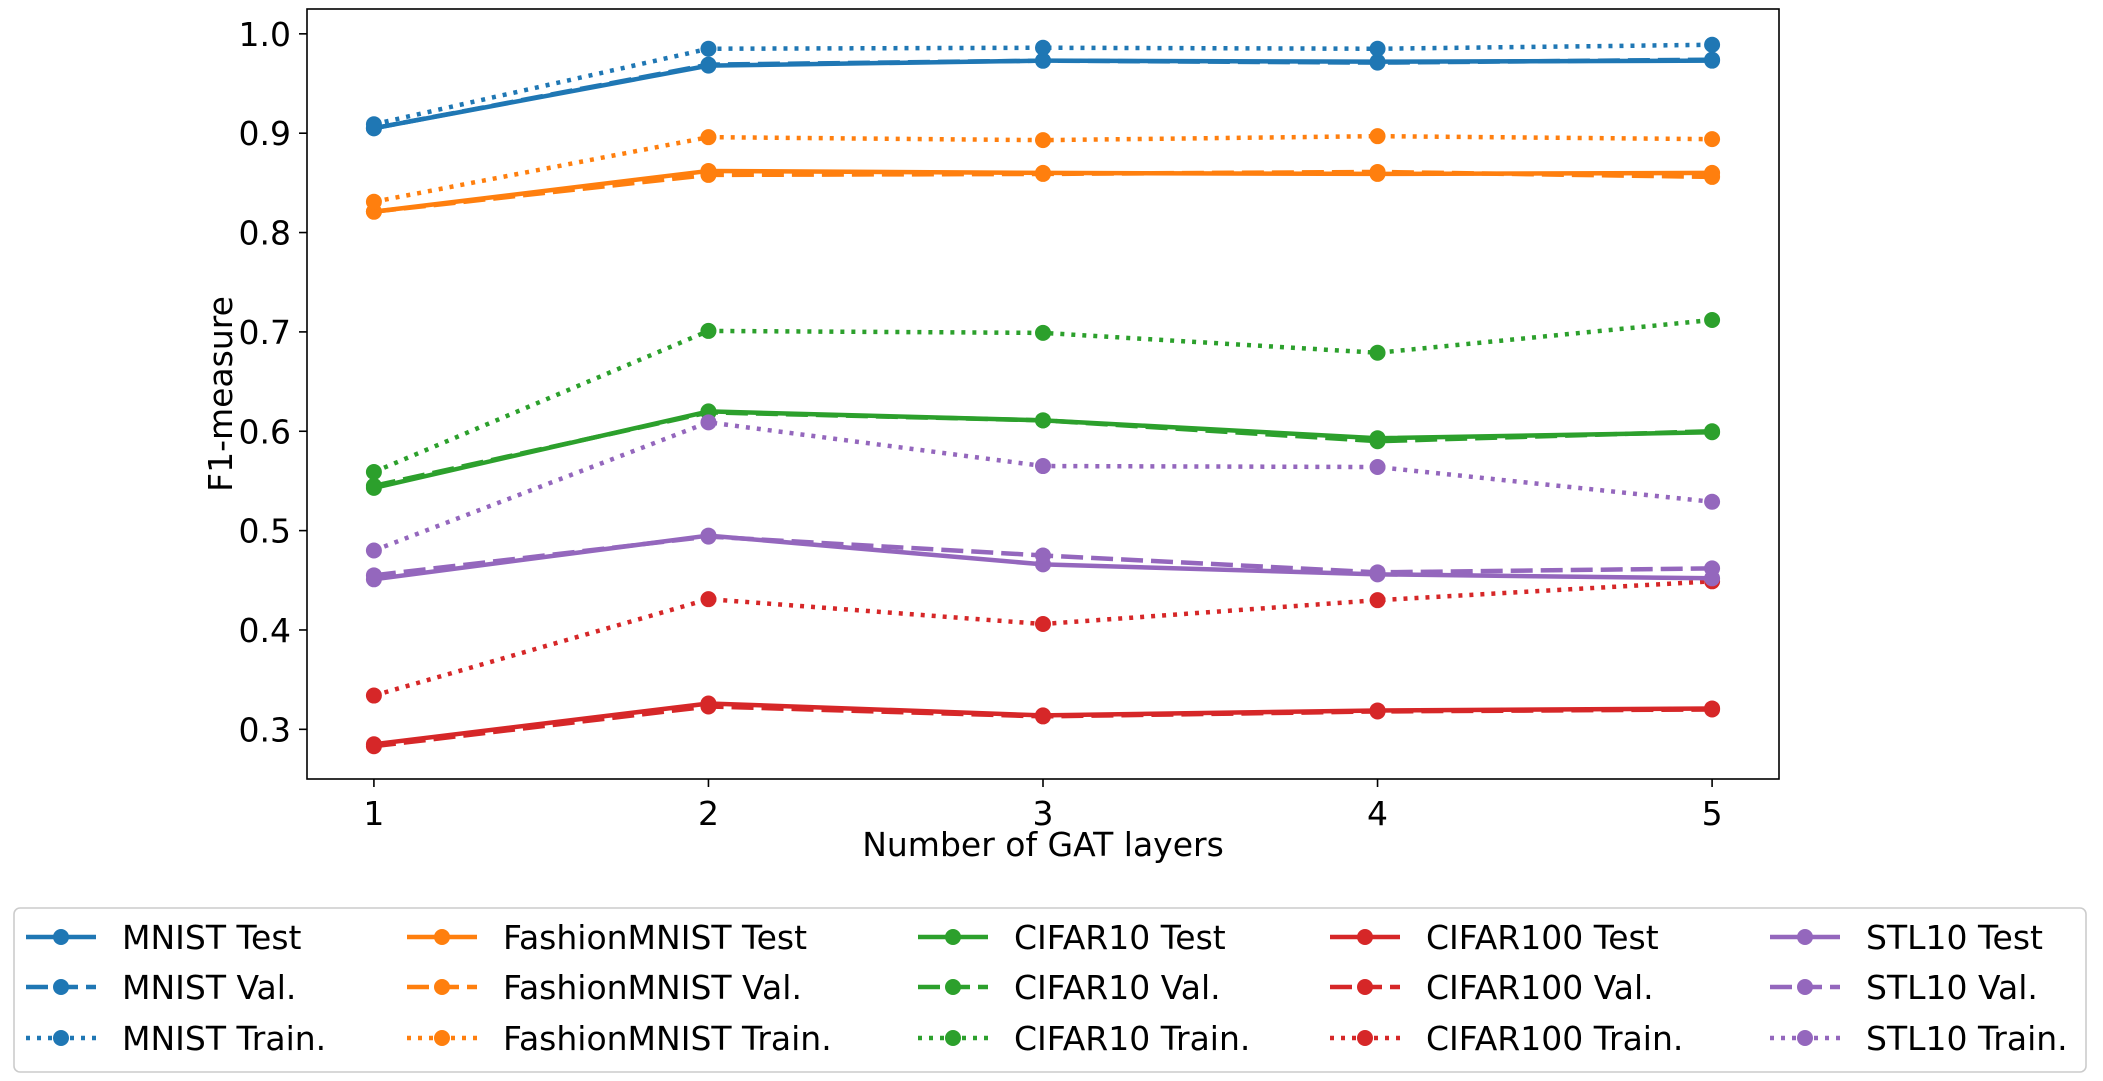  I want to click on legend-item: CIFAR100 Val., so click(1492, 987).